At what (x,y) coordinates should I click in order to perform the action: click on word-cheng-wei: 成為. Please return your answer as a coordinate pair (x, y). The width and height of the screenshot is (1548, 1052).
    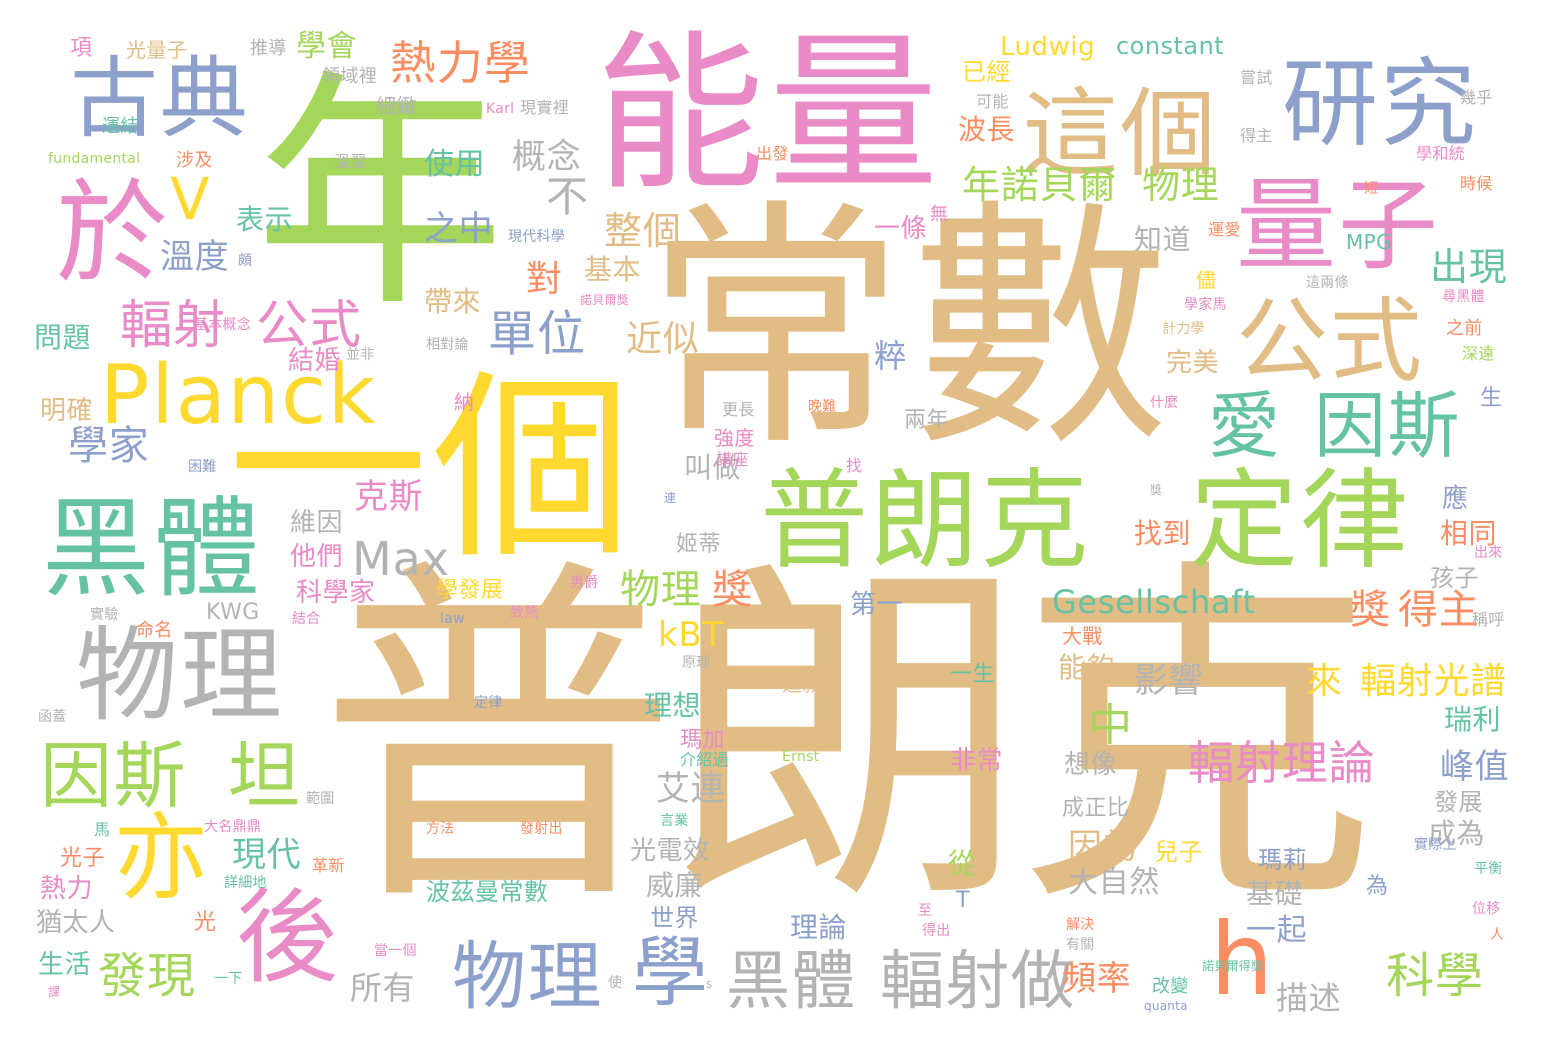
    Looking at the image, I should click on (1457, 833).